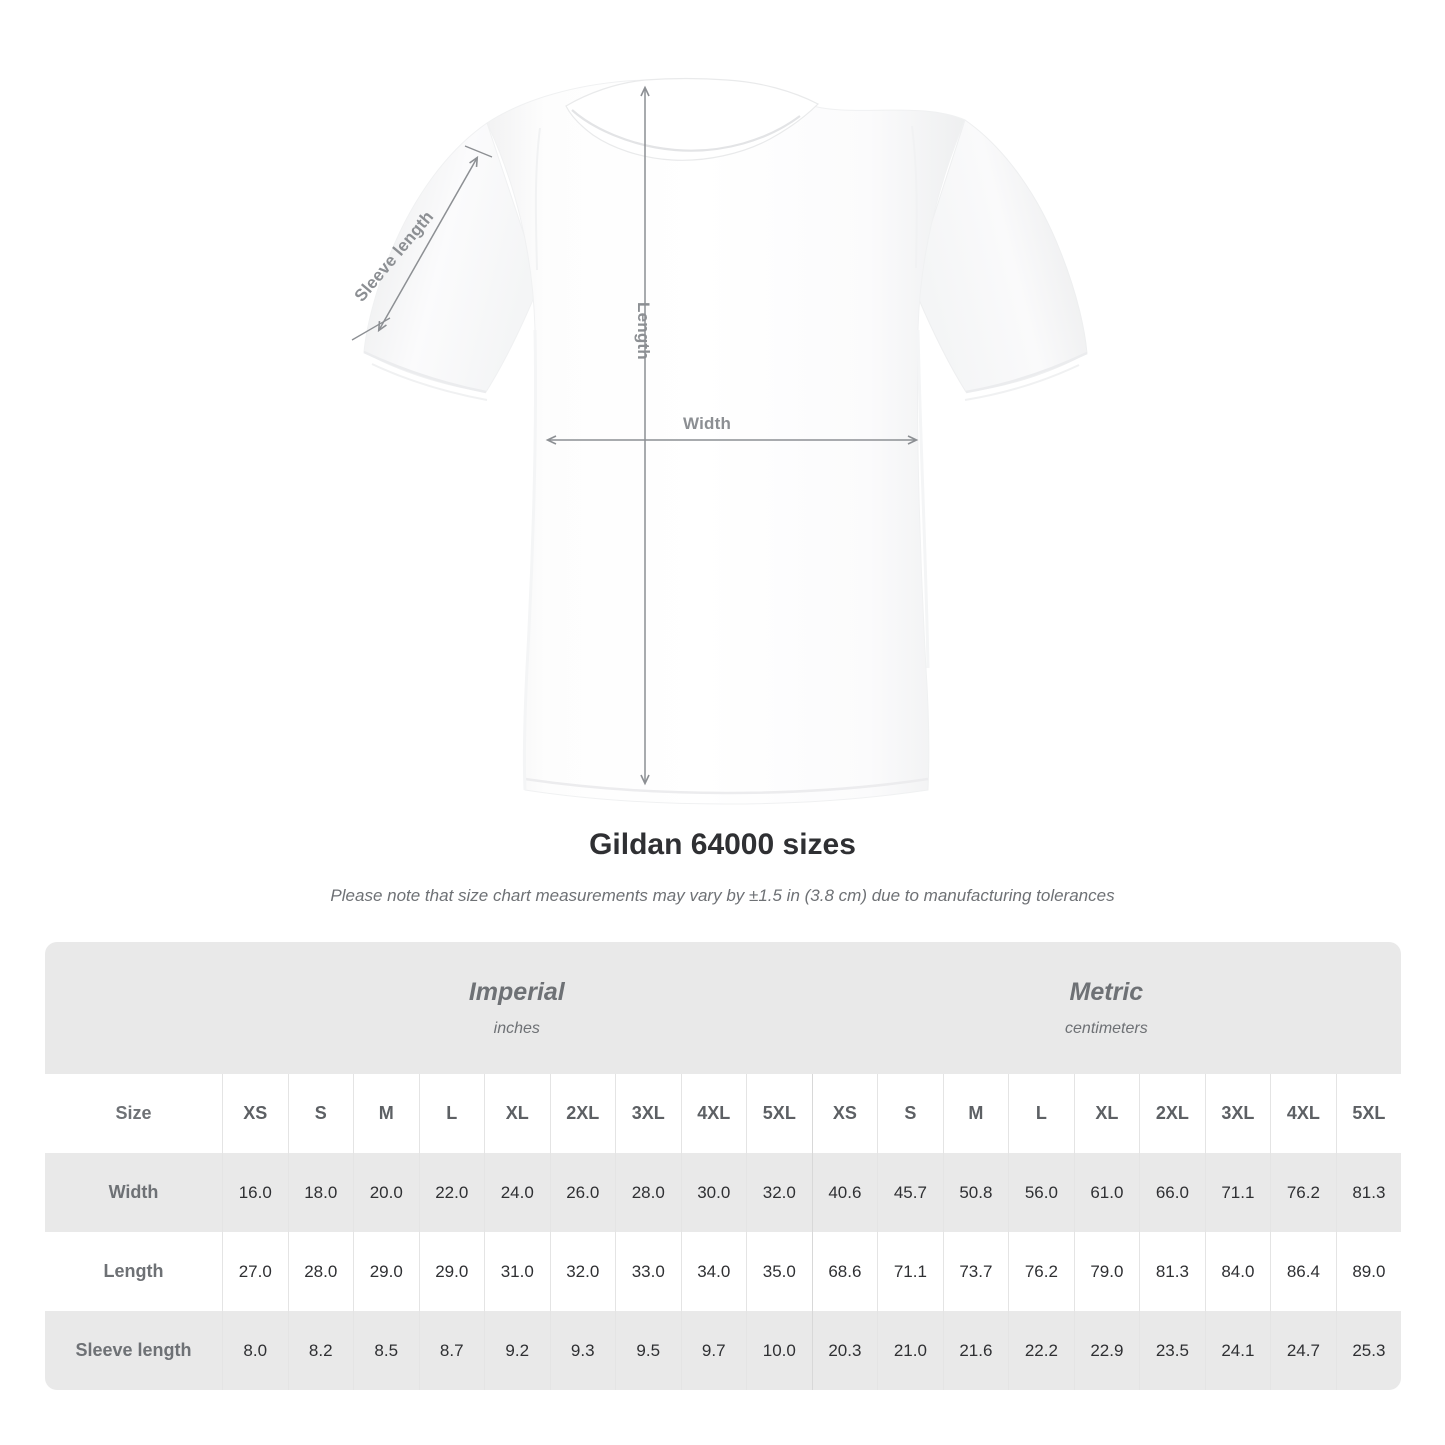 This screenshot has height=1445, width=1445. What do you see at coordinates (1368, 1272) in the screenshot?
I see `cell-metric: 89.0` at bounding box center [1368, 1272].